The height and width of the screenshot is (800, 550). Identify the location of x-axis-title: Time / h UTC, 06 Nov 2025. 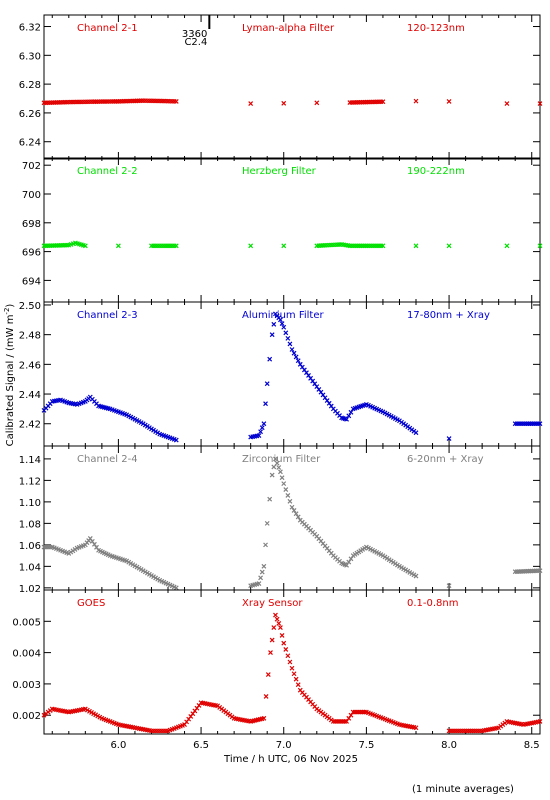
(290, 759).